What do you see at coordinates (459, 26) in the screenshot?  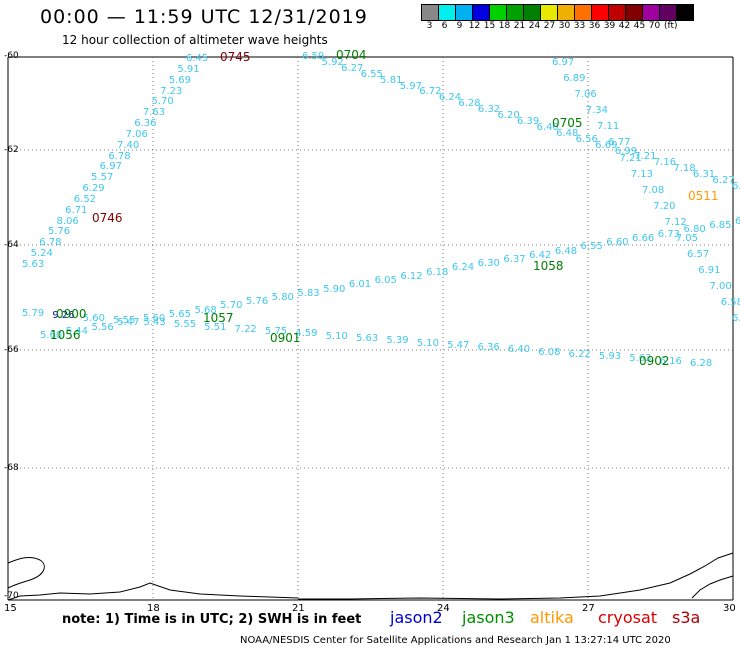 I see `scale-label: 9` at bounding box center [459, 26].